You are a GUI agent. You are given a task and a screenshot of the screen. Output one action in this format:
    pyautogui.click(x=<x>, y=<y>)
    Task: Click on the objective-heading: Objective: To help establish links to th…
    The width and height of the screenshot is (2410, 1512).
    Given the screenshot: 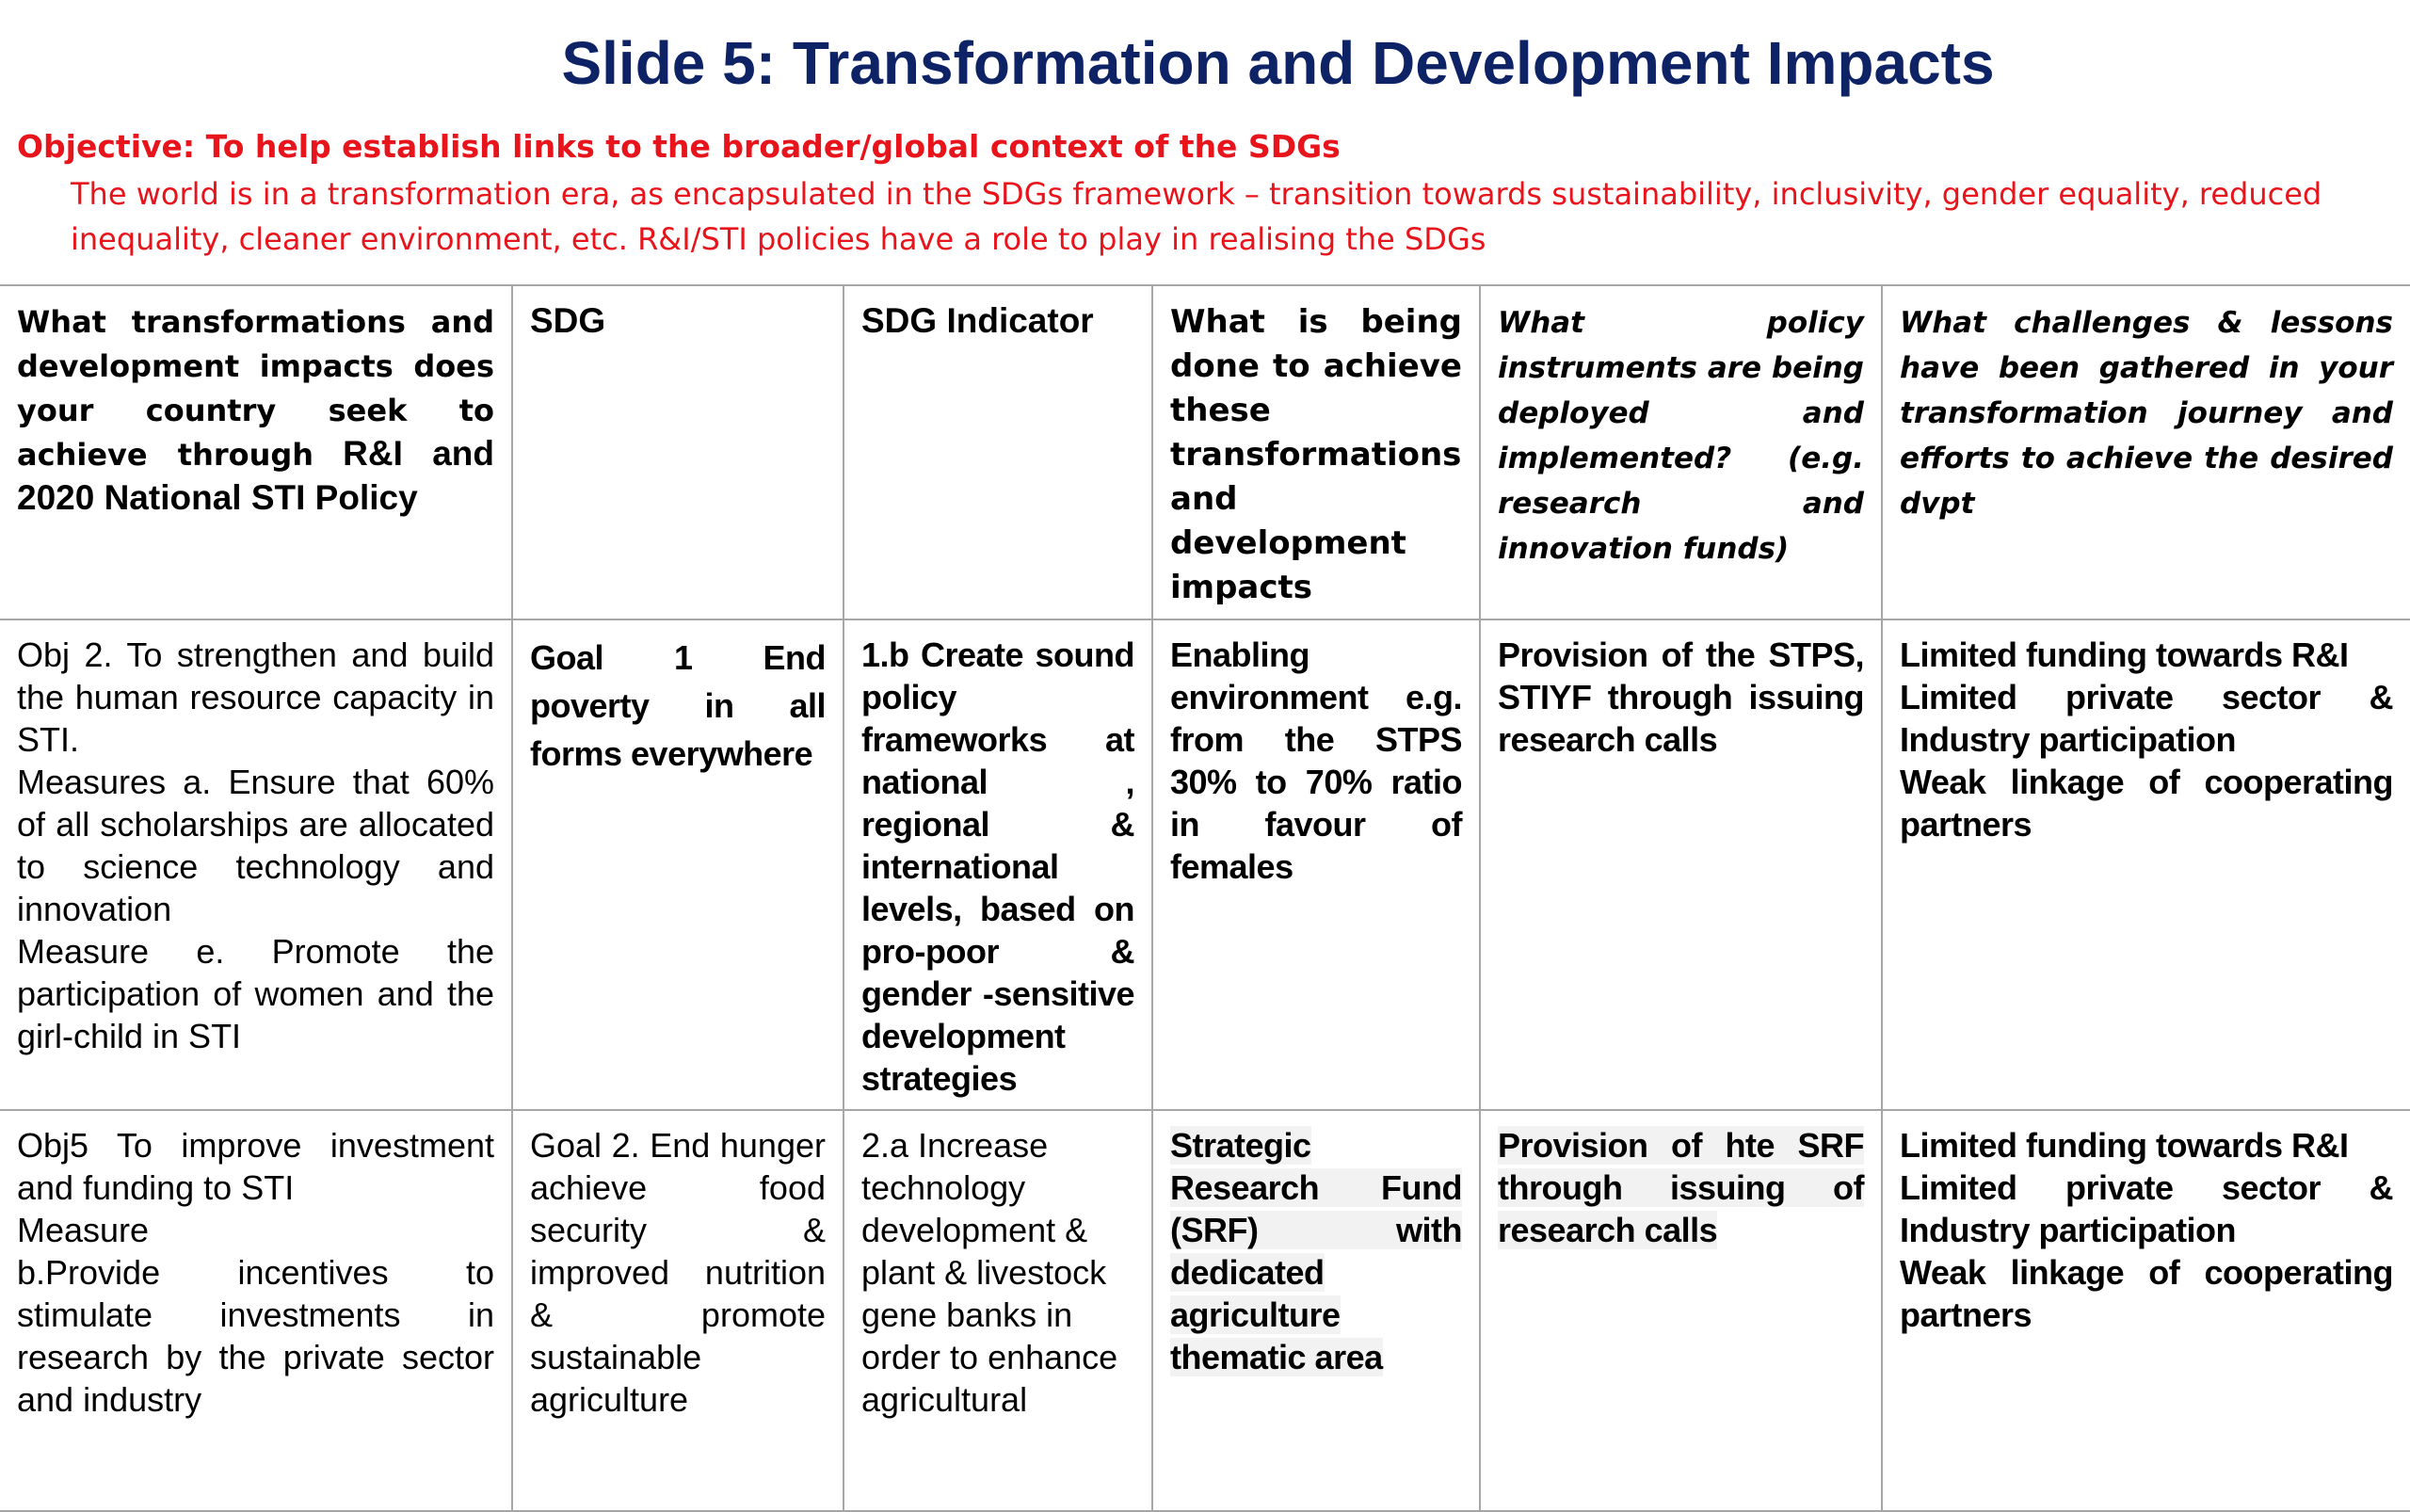 What is the action you would take?
    pyautogui.click(x=679, y=146)
    